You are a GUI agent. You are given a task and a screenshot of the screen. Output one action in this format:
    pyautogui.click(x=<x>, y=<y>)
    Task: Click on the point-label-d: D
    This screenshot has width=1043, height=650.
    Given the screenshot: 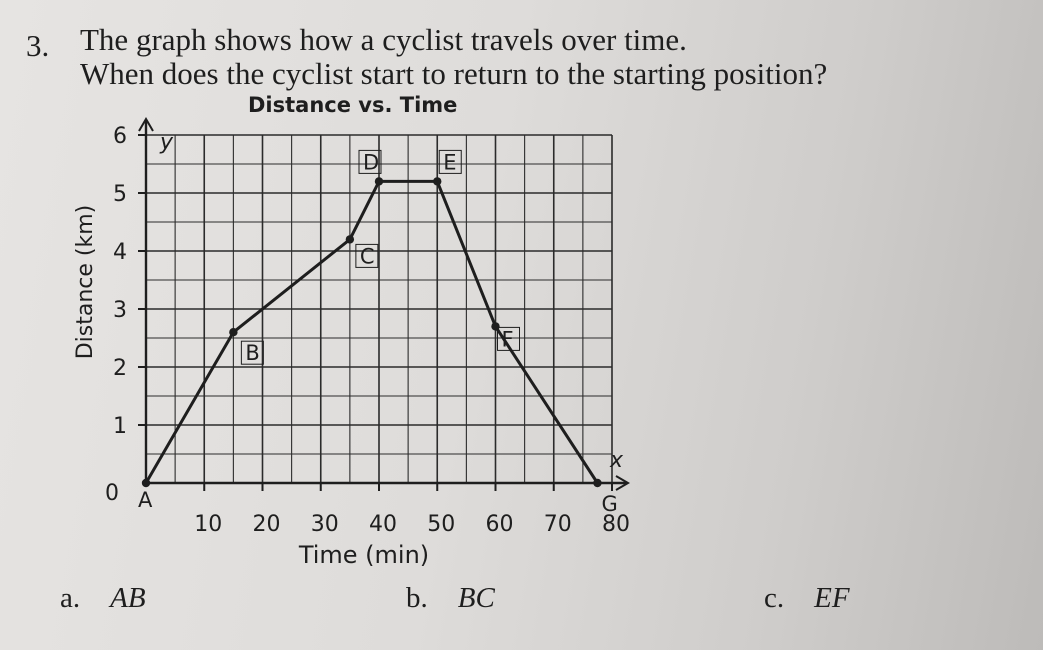 What is the action you would take?
    pyautogui.click(x=371, y=162)
    